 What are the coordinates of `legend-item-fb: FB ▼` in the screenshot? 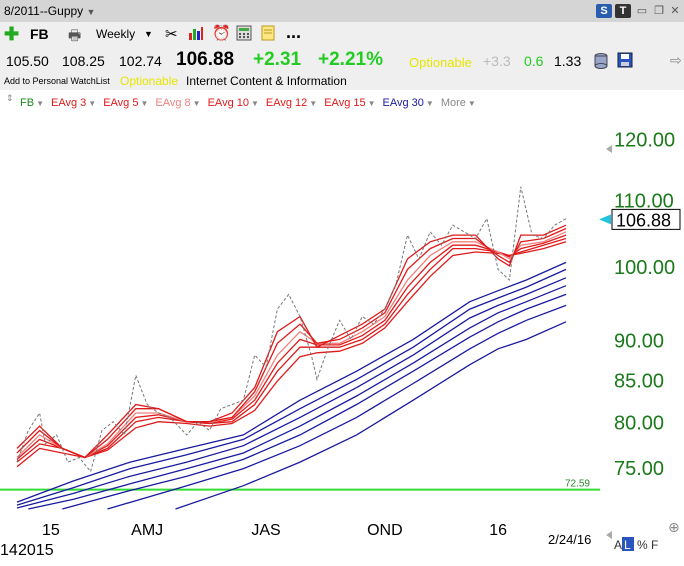 It's located at (32, 103).